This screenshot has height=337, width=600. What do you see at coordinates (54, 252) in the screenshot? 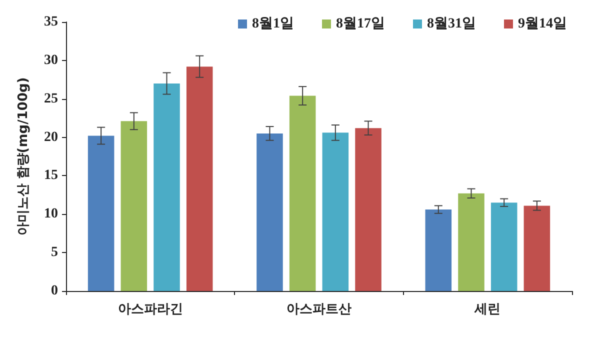
I see `y-tick-label: 5` at bounding box center [54, 252].